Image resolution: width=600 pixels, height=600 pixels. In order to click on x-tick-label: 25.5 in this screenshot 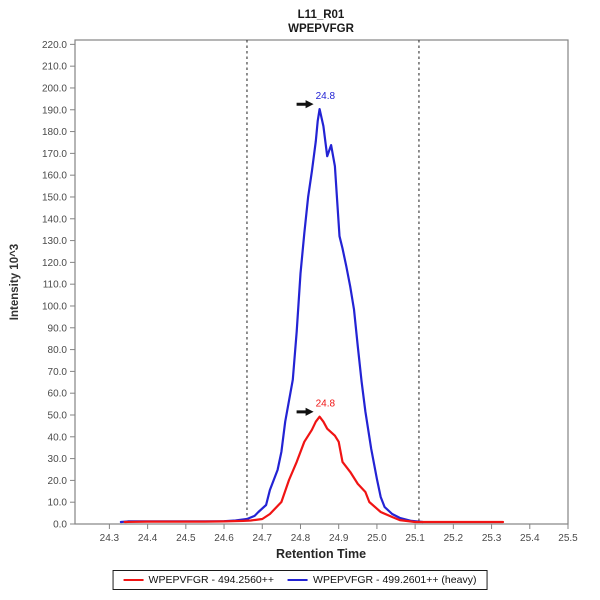, I will do `click(568, 538)`.